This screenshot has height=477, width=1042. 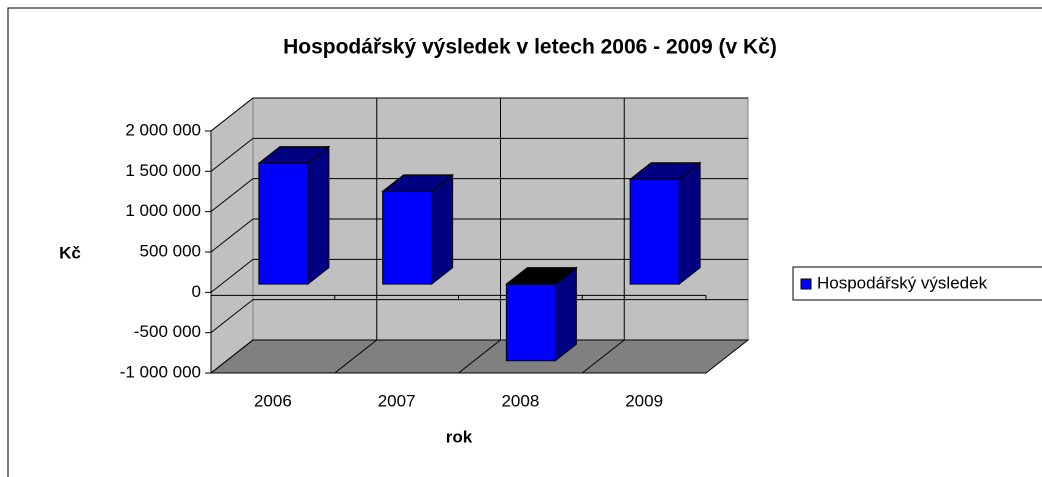 I want to click on y-tick-label: 1 000 000, so click(x=163, y=210).